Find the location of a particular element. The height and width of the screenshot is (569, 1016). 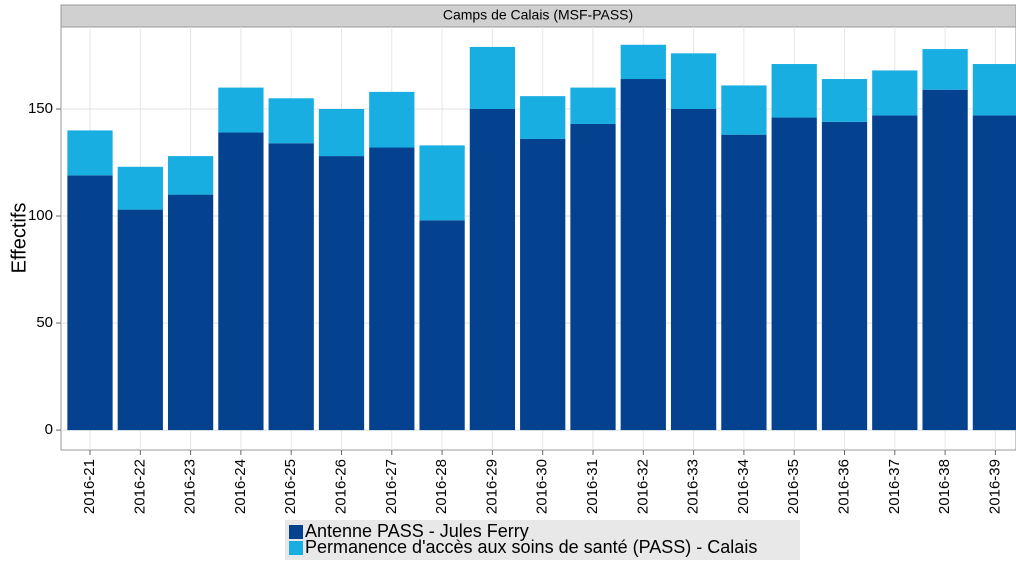

x-tick-label: 2016-23 is located at coordinates (190, 486).